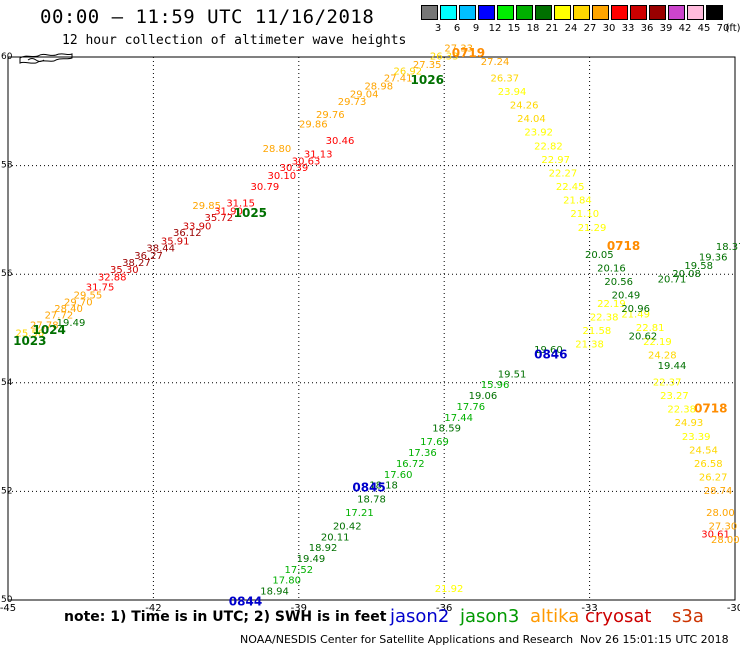  I want to click on lat-tick-label: 60, so click(7, 57).